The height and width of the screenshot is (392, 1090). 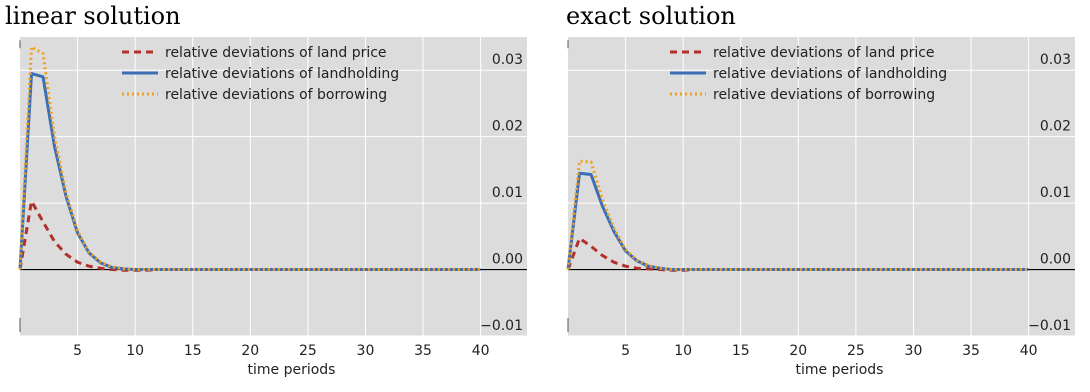 I want to click on chart-title: linear solution, so click(x=93, y=16).